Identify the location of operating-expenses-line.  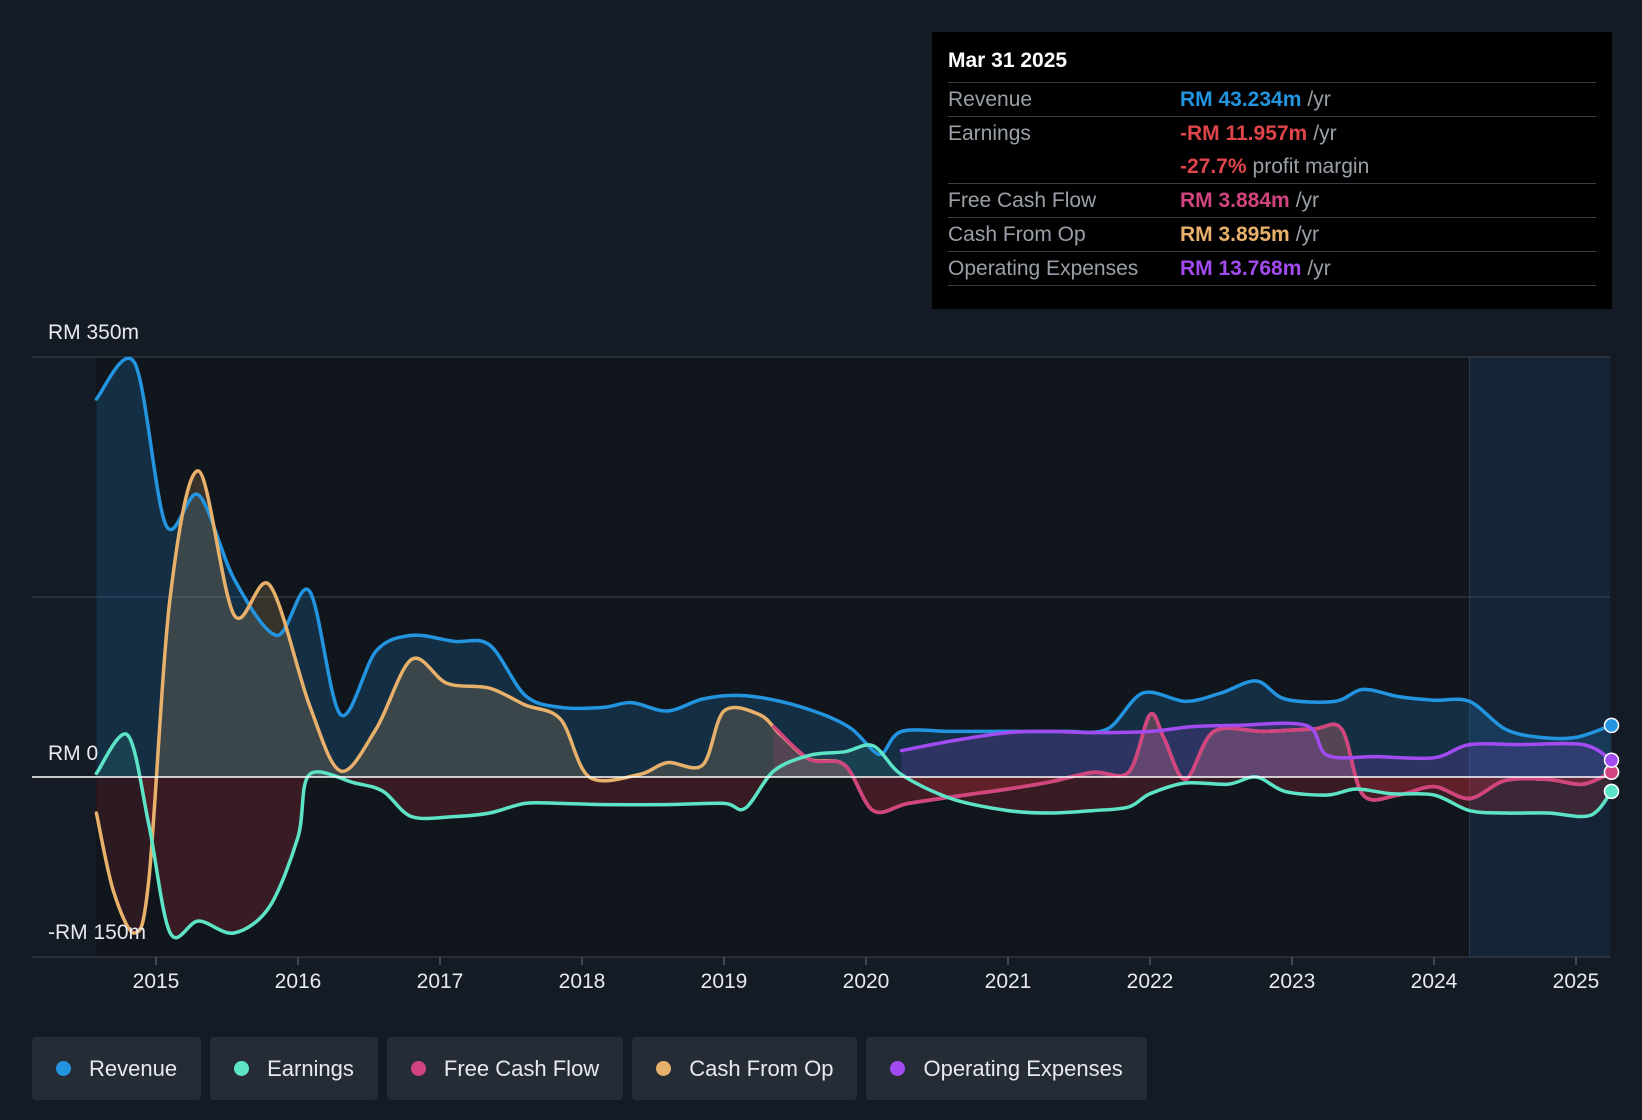
(1256, 741).